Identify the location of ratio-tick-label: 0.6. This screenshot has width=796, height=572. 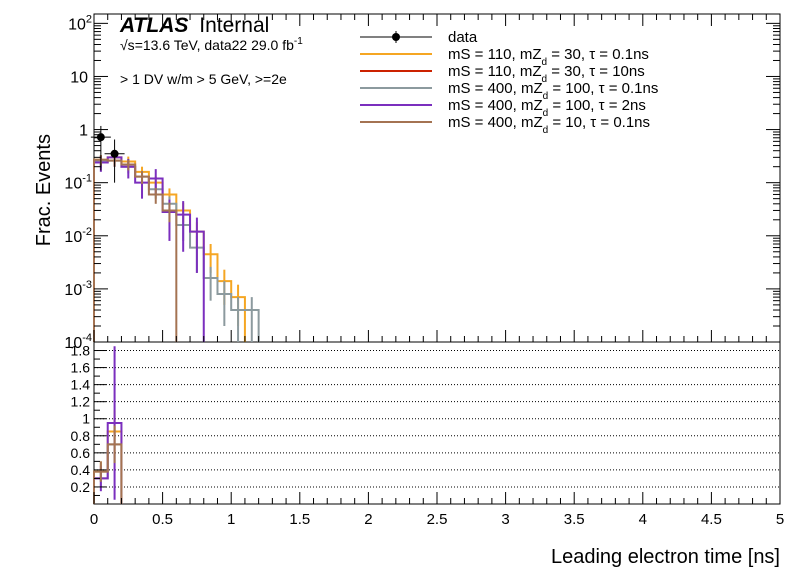
(81, 453).